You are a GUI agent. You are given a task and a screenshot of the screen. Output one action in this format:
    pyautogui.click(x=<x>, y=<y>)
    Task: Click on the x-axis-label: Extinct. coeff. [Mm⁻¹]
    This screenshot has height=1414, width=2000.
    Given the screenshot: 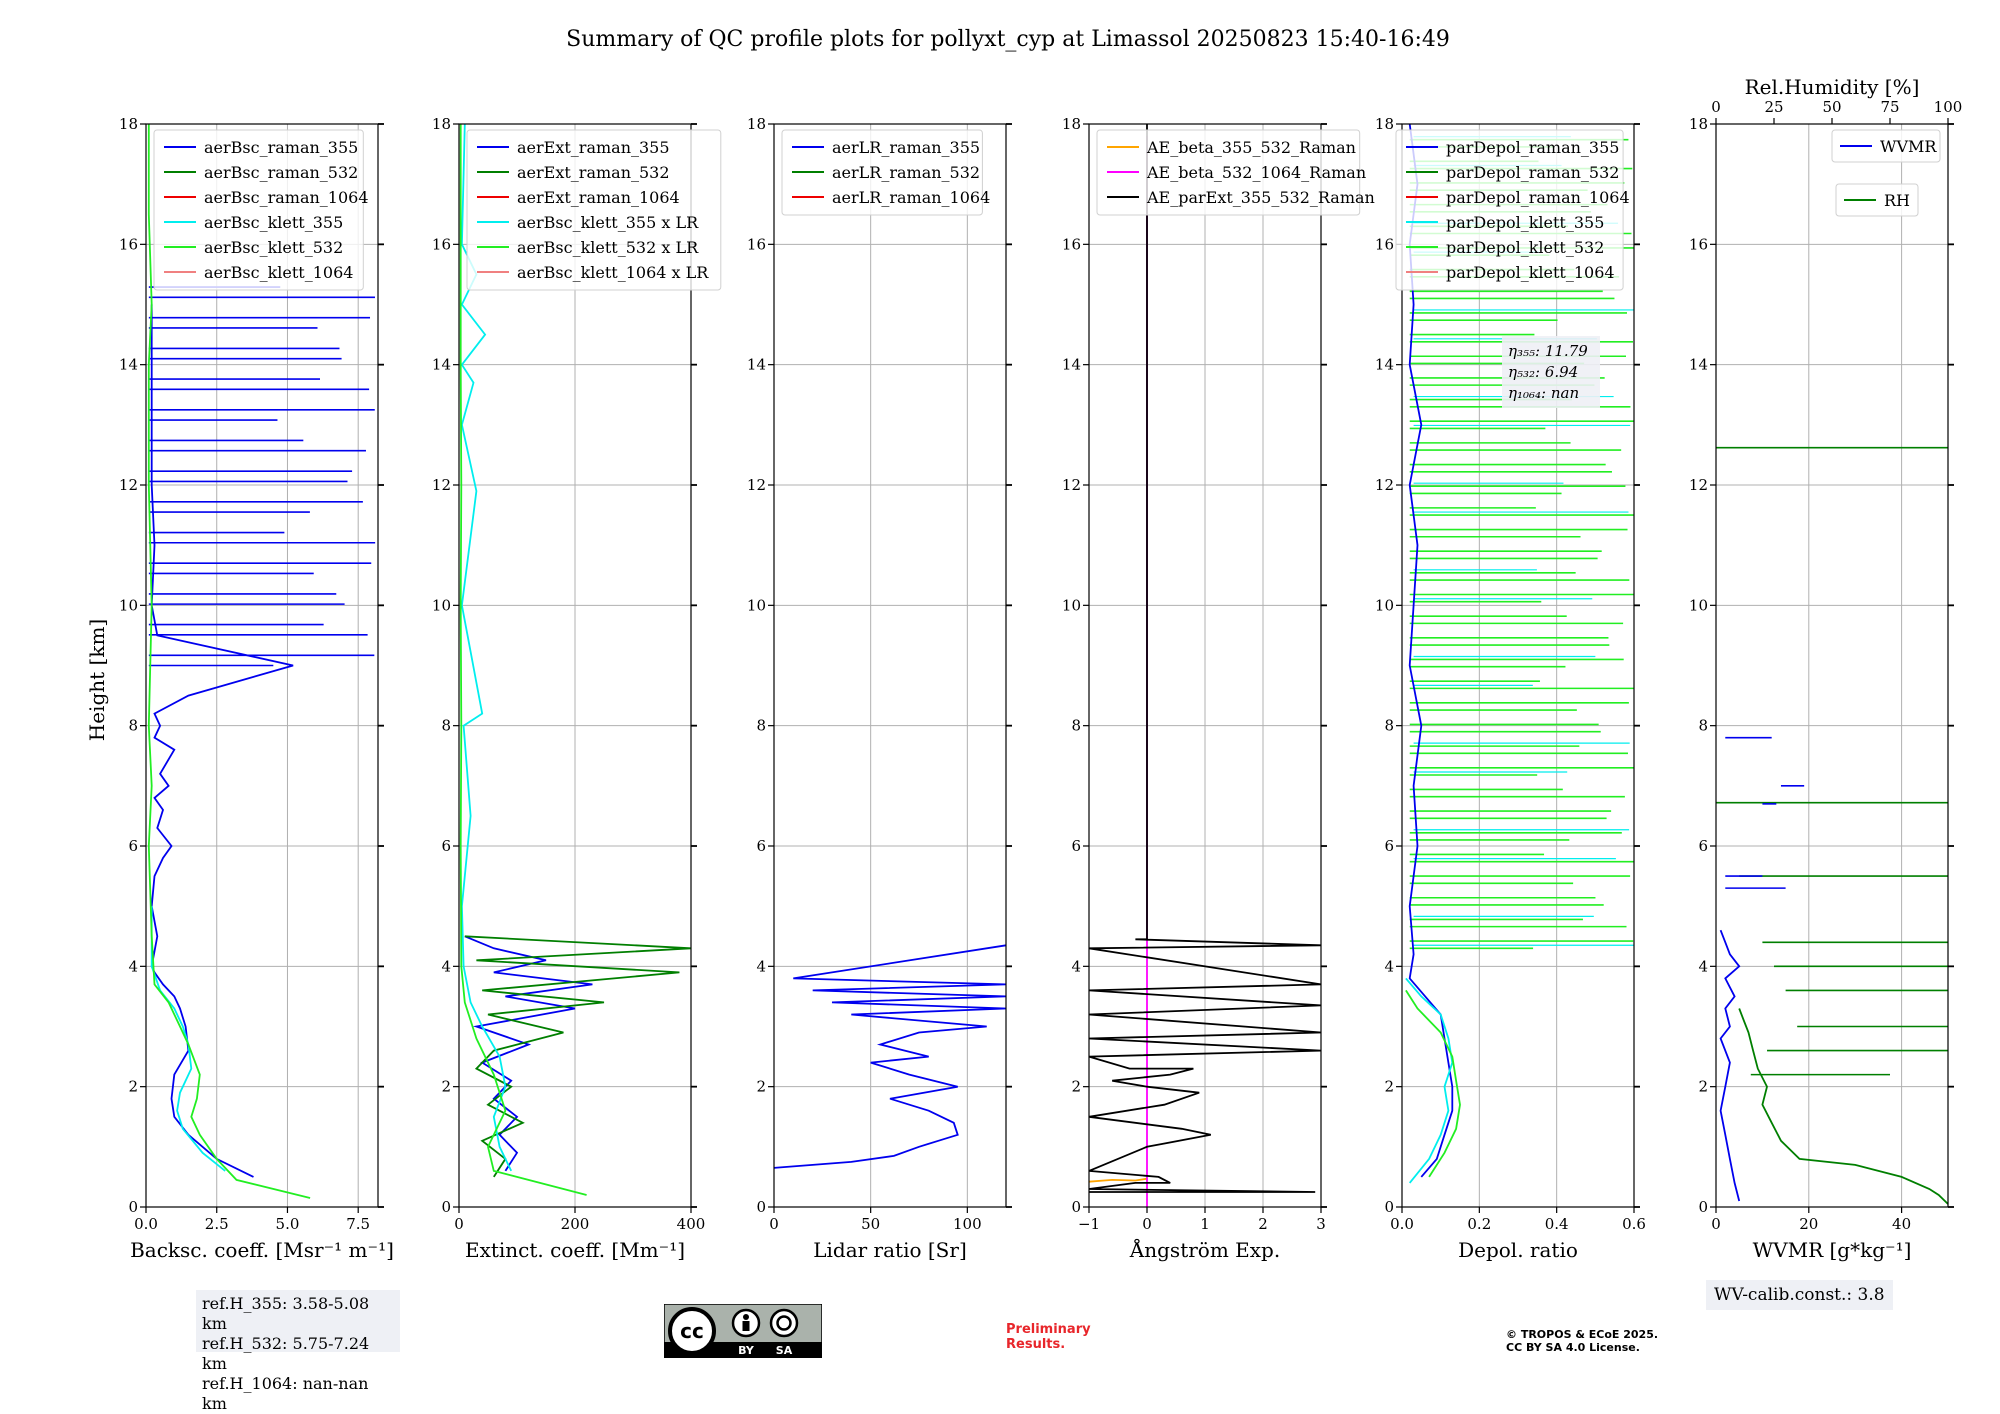 What is the action you would take?
    pyautogui.click(x=575, y=1250)
    